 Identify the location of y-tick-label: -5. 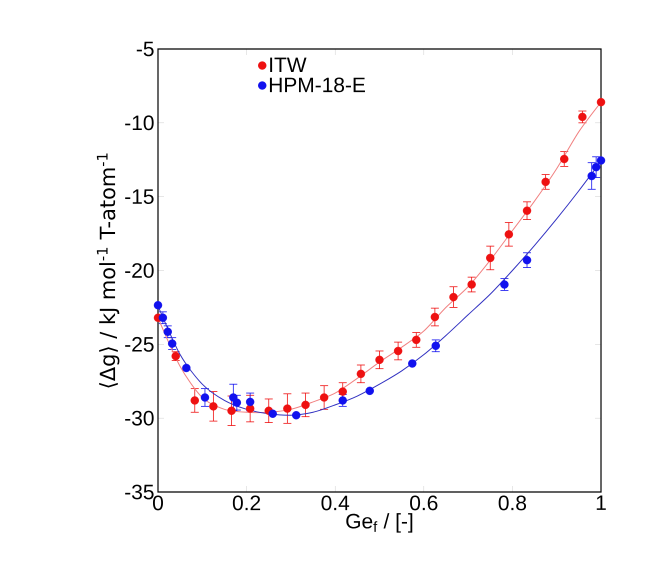
(145, 49).